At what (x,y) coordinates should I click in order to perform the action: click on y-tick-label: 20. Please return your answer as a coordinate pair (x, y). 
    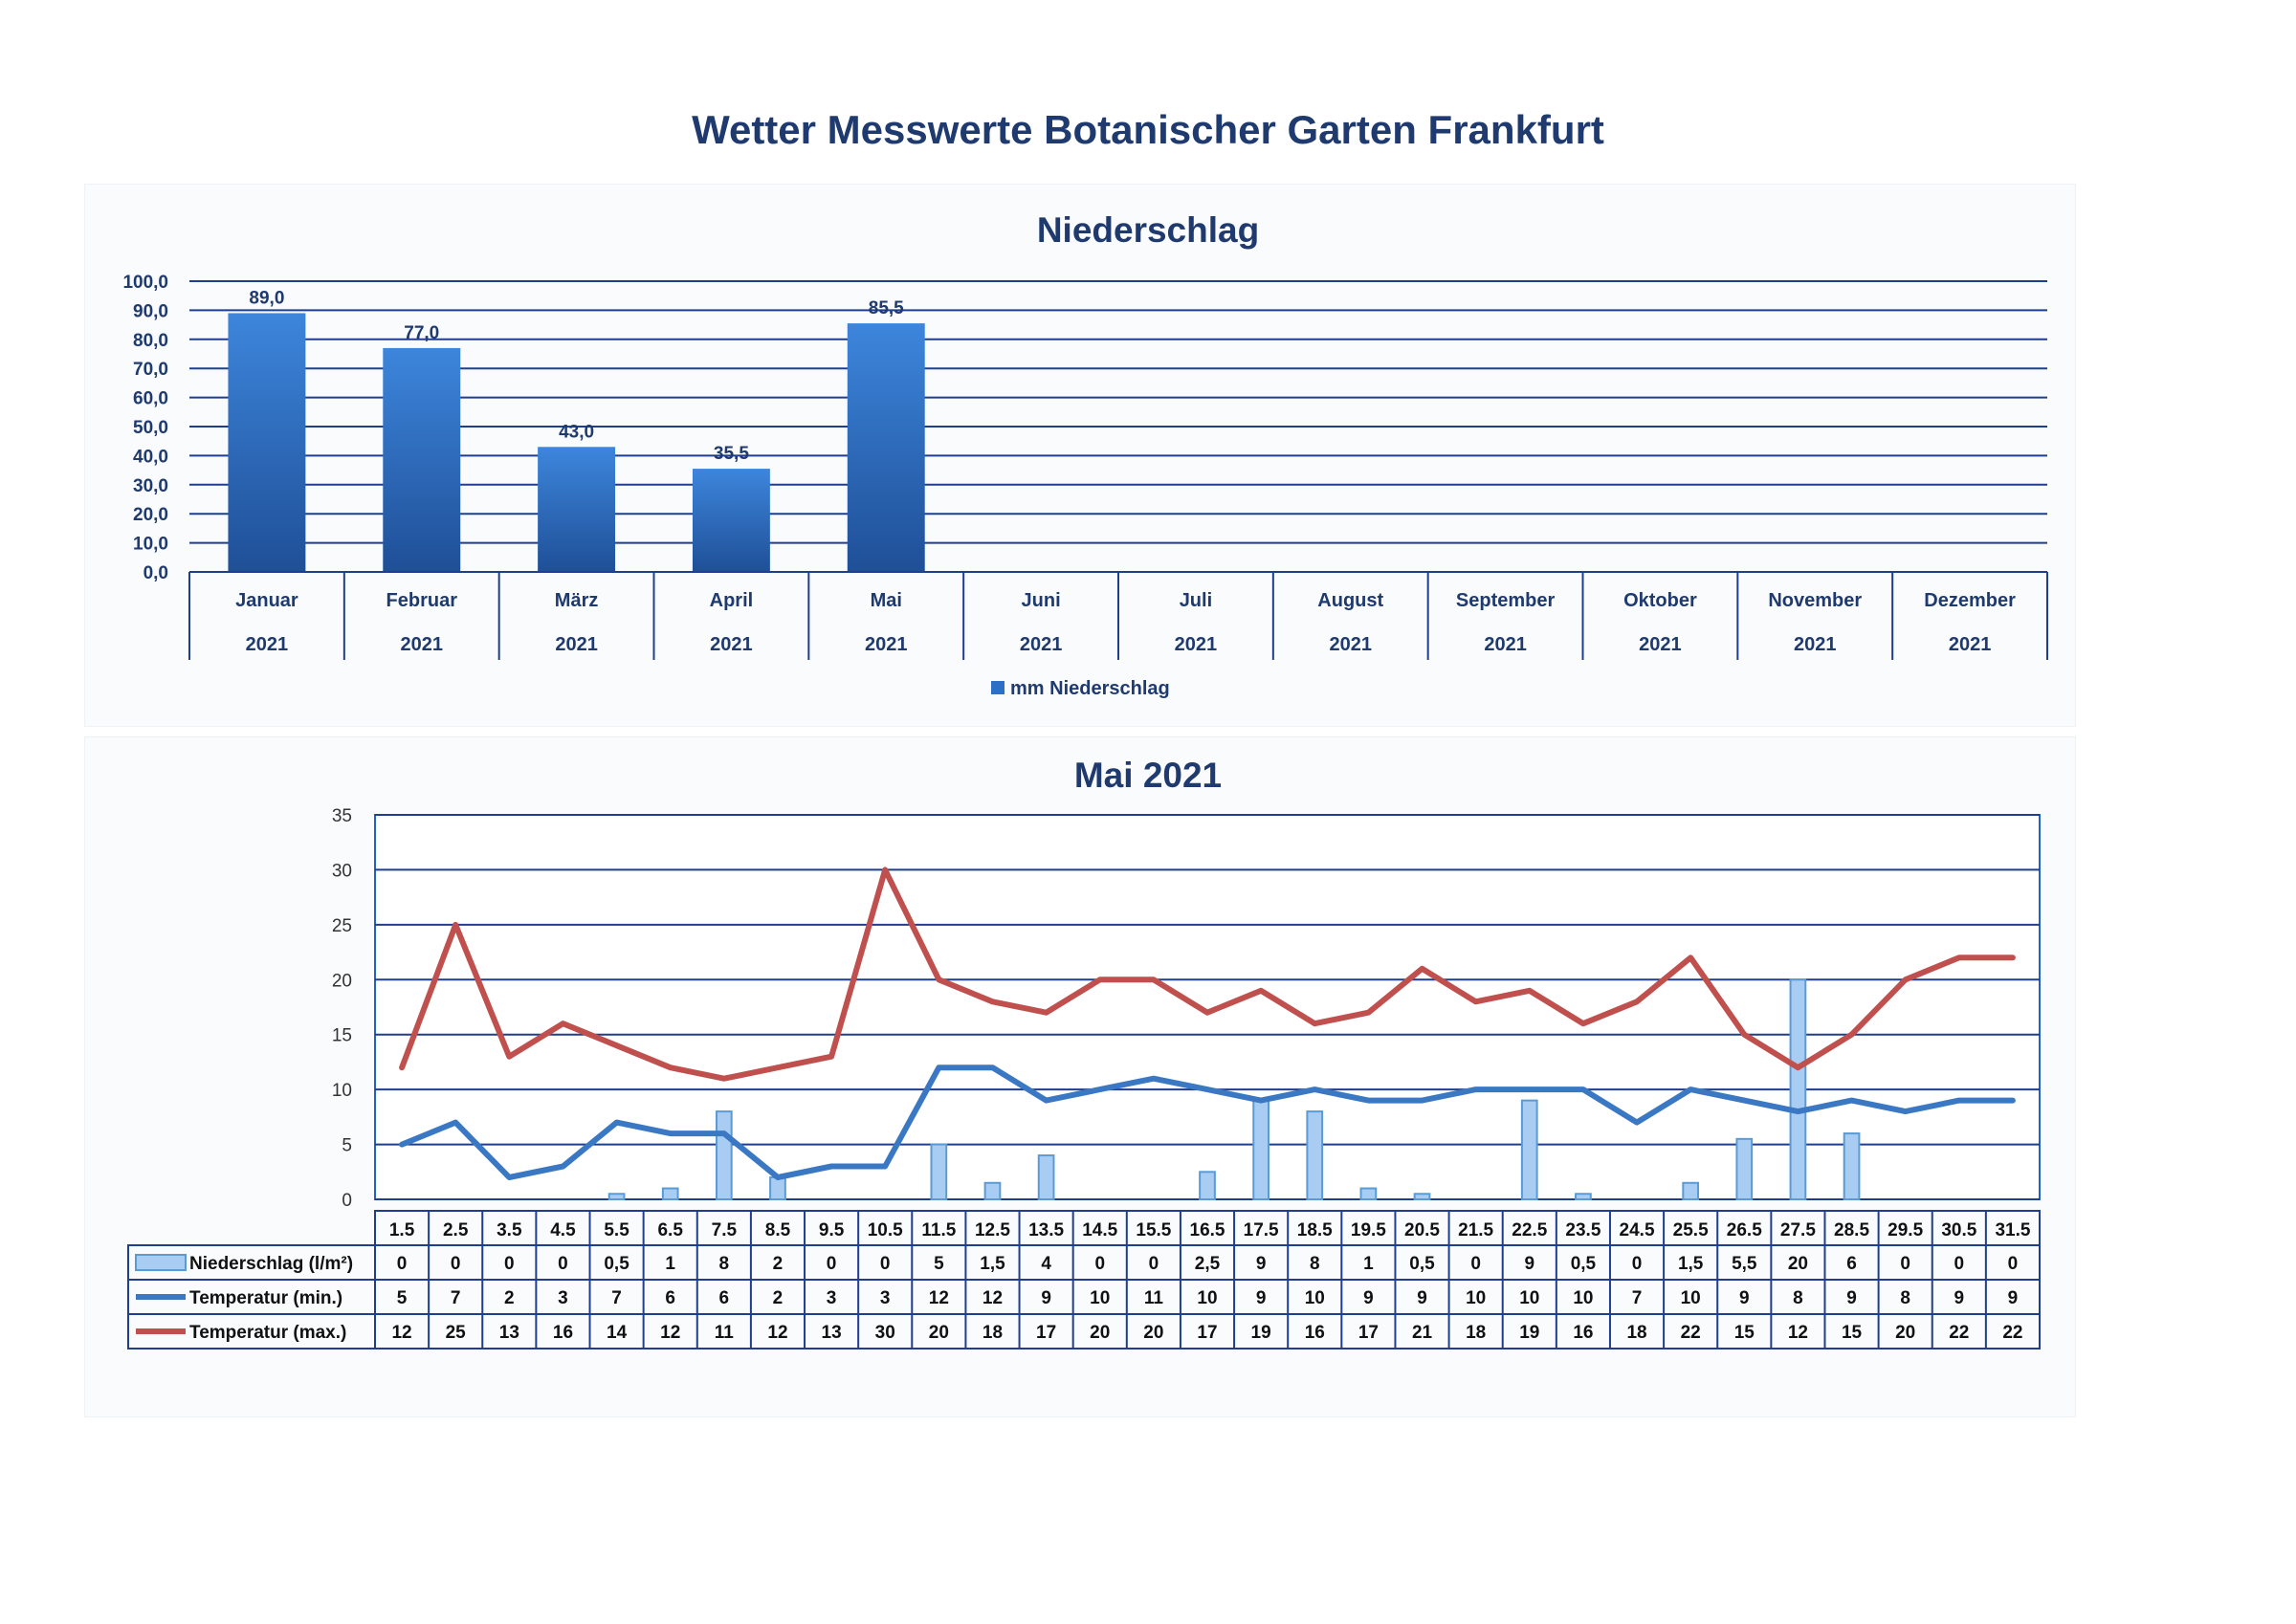
    Looking at the image, I should click on (342, 981).